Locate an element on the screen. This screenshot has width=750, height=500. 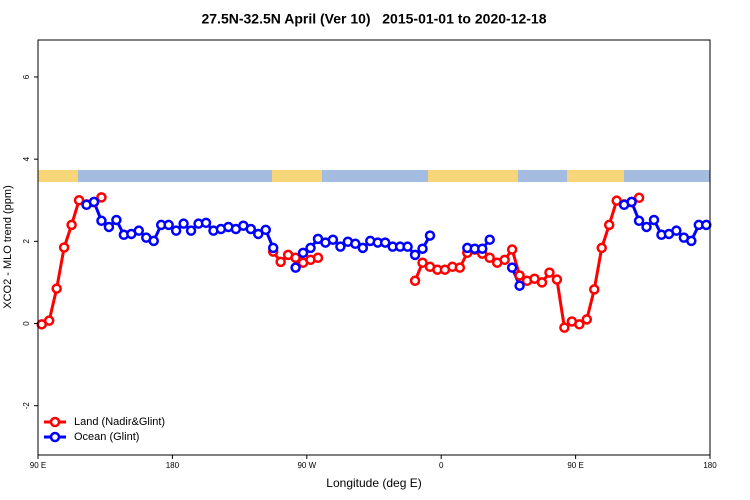
y-axis-label: XCO2 - MLO trend (ppm) is located at coordinates (8, 246).